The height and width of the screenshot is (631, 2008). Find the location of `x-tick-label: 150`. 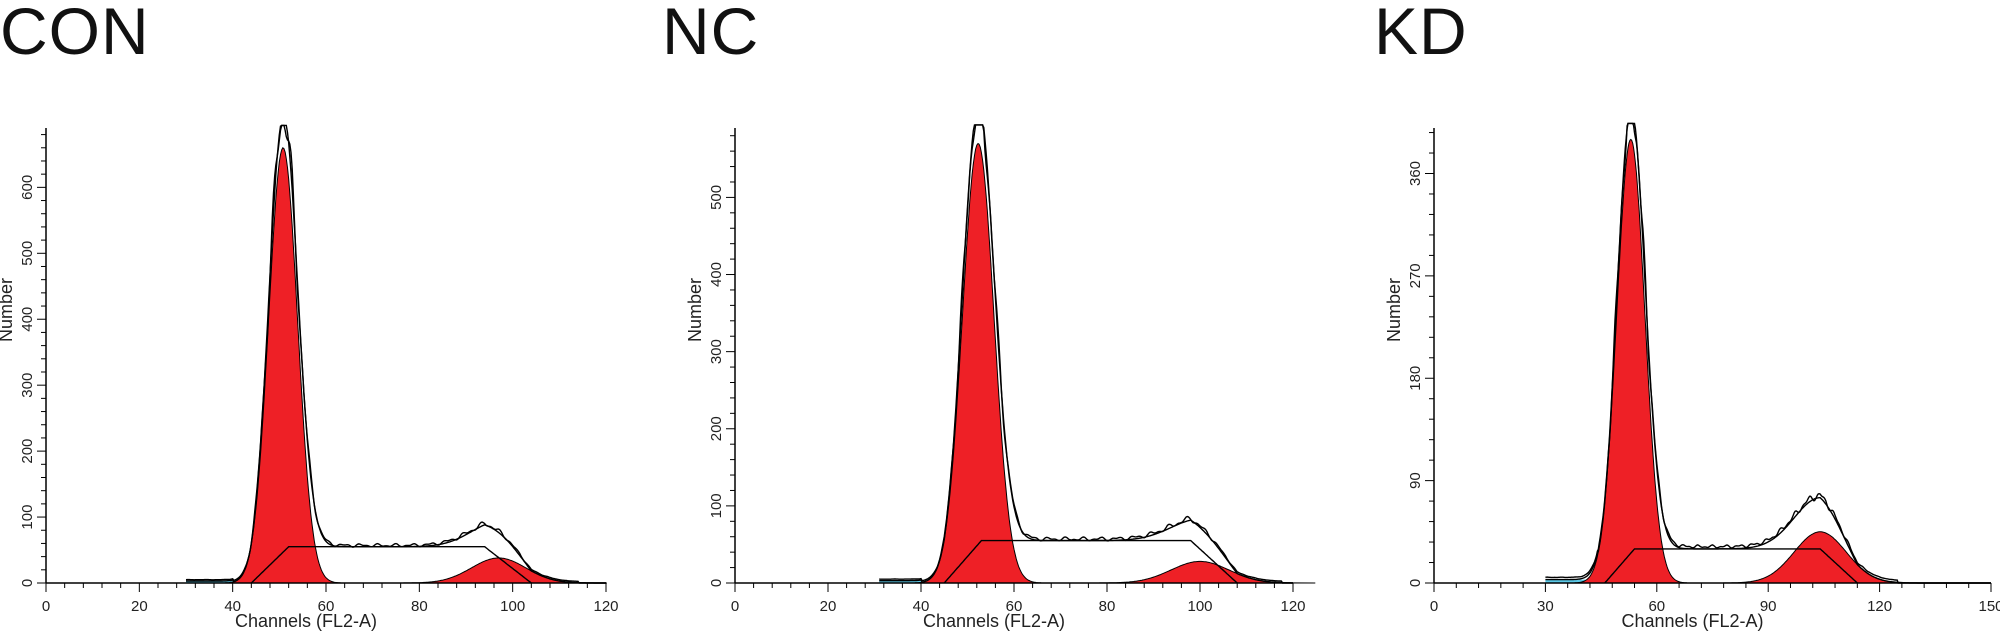

x-tick-label: 150 is located at coordinates (1989, 606).